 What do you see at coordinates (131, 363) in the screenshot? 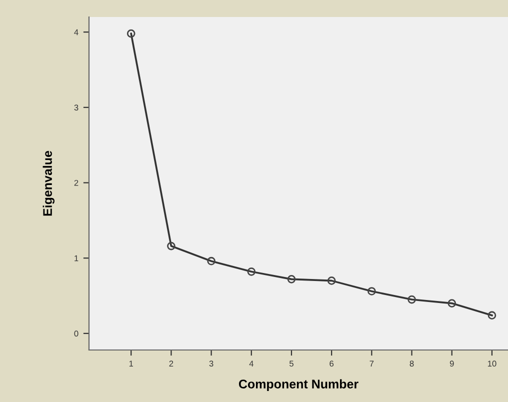
I see `x-tick-label: 1` at bounding box center [131, 363].